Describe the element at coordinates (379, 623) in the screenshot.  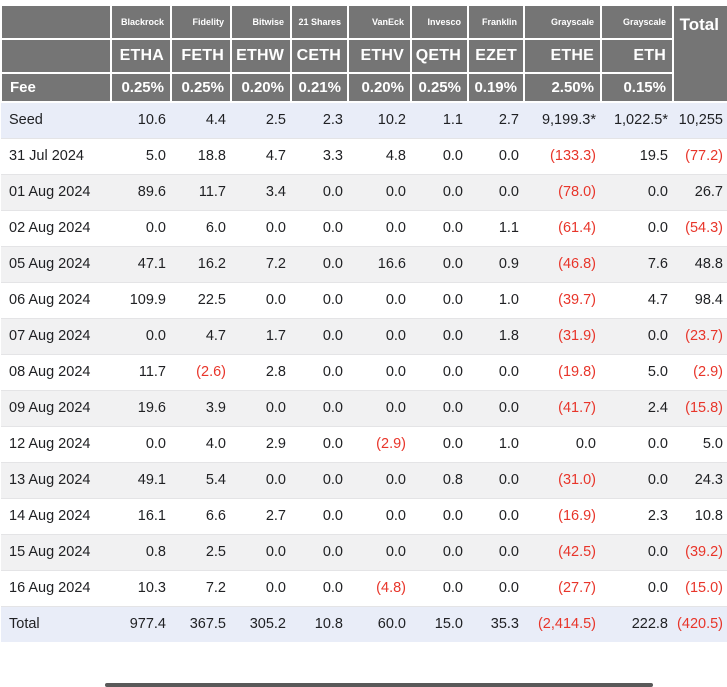
I see `value-cell: 60.0` at that location.